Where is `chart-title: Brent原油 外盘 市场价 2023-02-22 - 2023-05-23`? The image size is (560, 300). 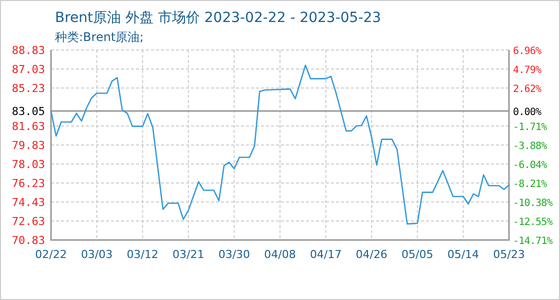 chart-title: Brent原油 外盘 市场价 2023-02-22 - 2023-05-23 is located at coordinates (218, 18).